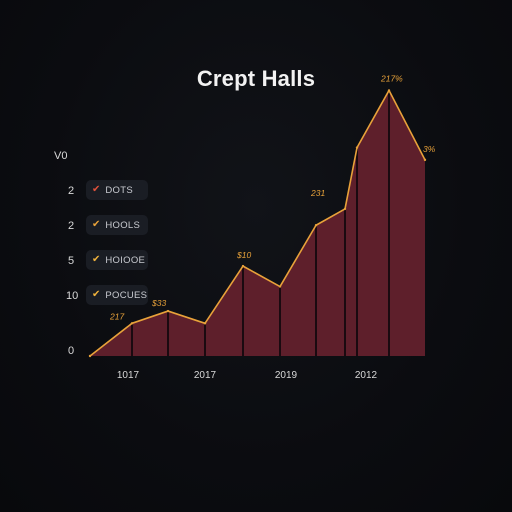 The height and width of the screenshot is (512, 512). Describe the element at coordinates (429, 149) in the screenshot. I see `data-label: 3%` at that location.